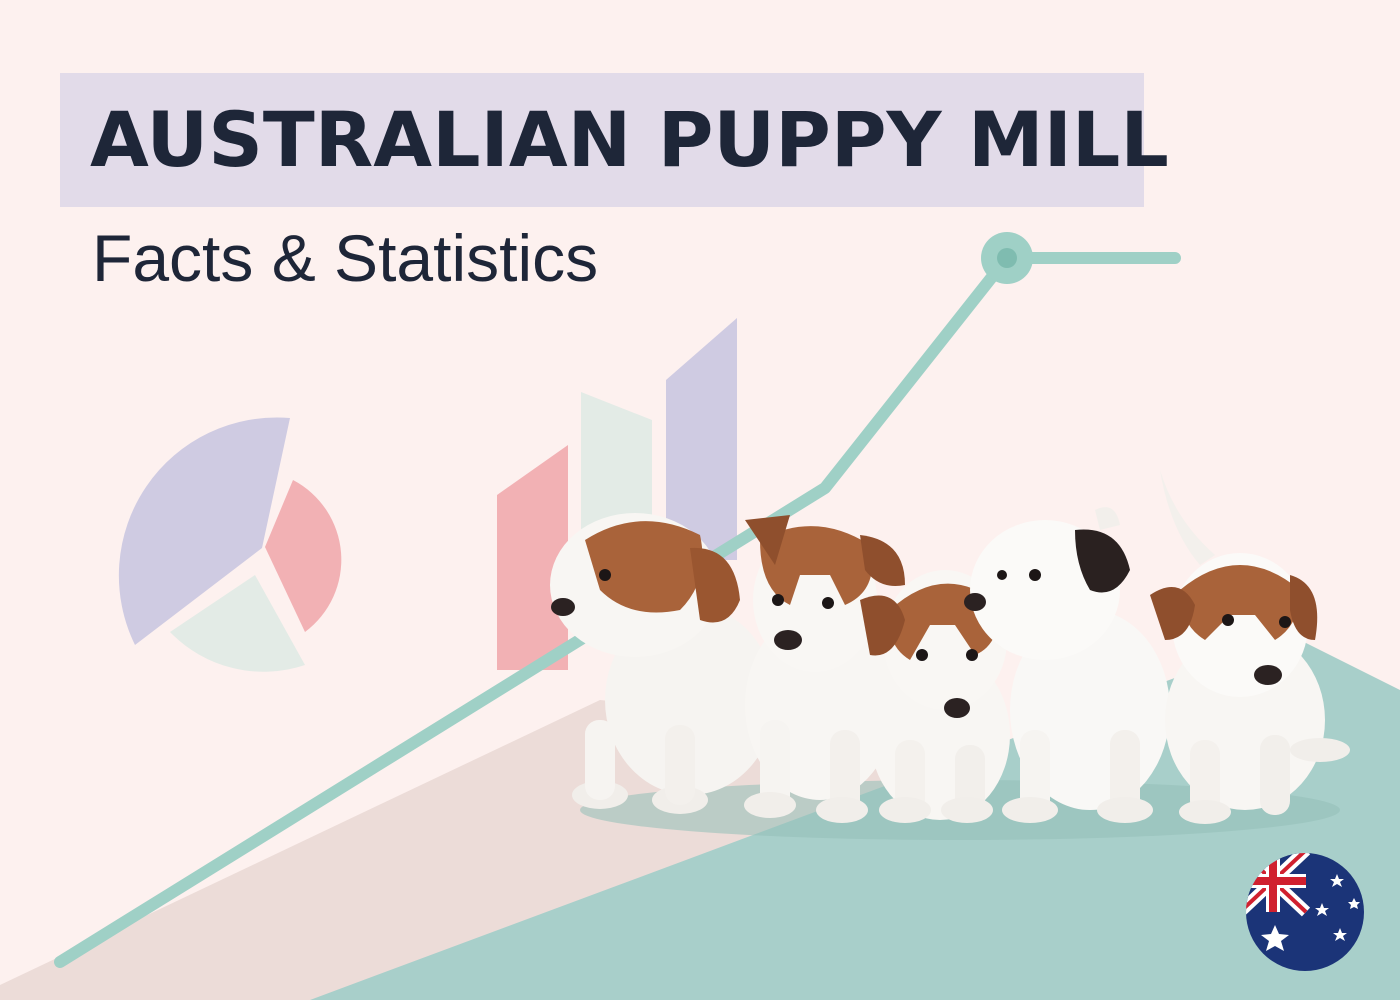  I want to click on australia-flag-icon, so click(1305, 912).